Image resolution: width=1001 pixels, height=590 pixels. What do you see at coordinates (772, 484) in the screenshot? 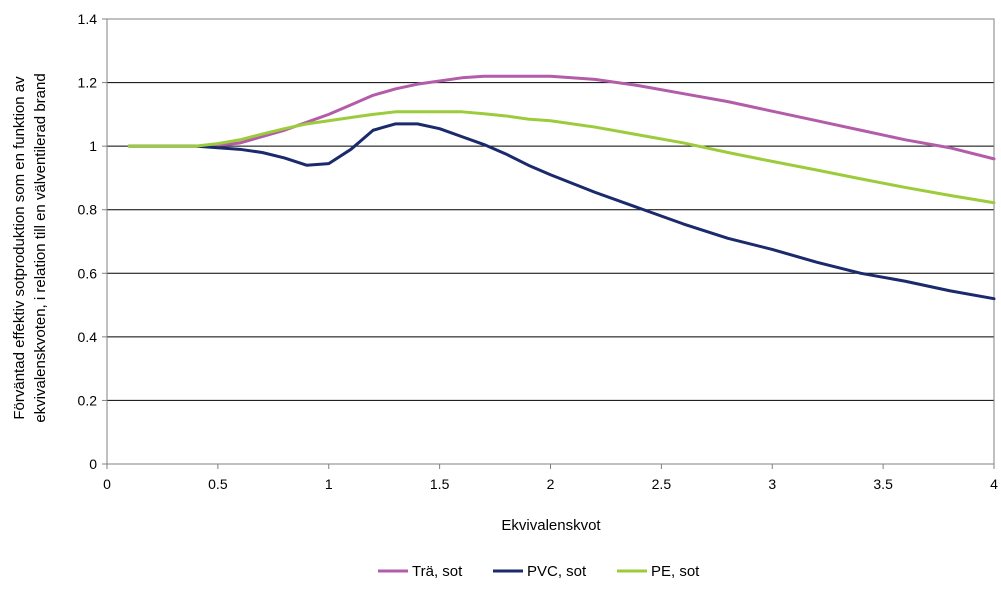
I see `x-tick-label-6: 3` at bounding box center [772, 484].